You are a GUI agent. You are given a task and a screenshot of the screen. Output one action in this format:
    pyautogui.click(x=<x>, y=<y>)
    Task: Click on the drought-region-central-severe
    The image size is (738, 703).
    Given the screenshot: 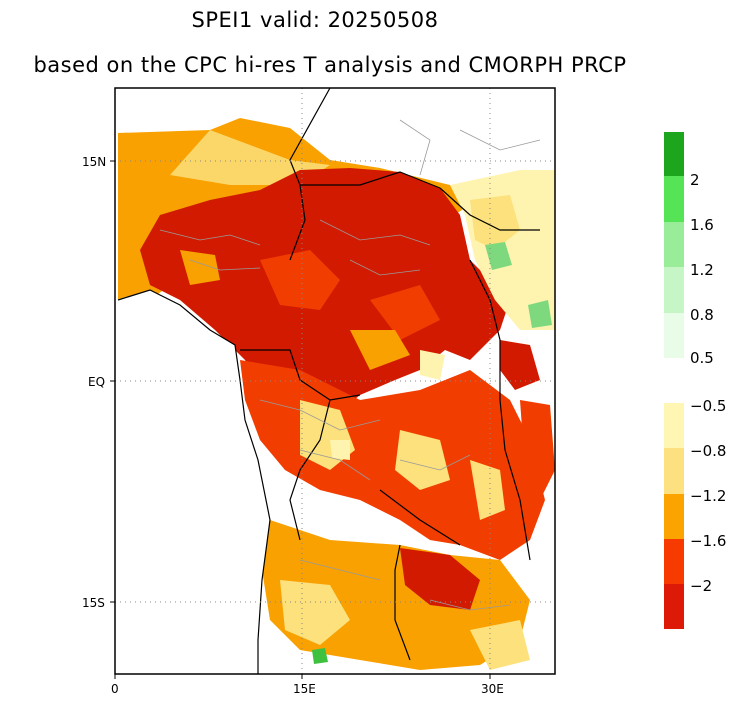 What is the action you would take?
    pyautogui.click(x=350, y=295)
    